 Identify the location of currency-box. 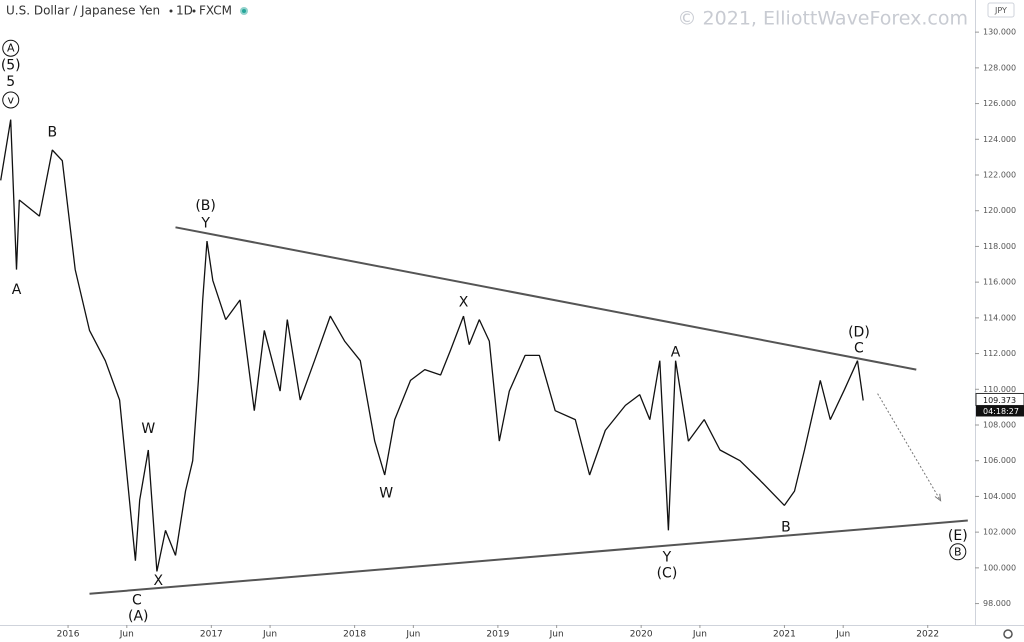
(1001, 10).